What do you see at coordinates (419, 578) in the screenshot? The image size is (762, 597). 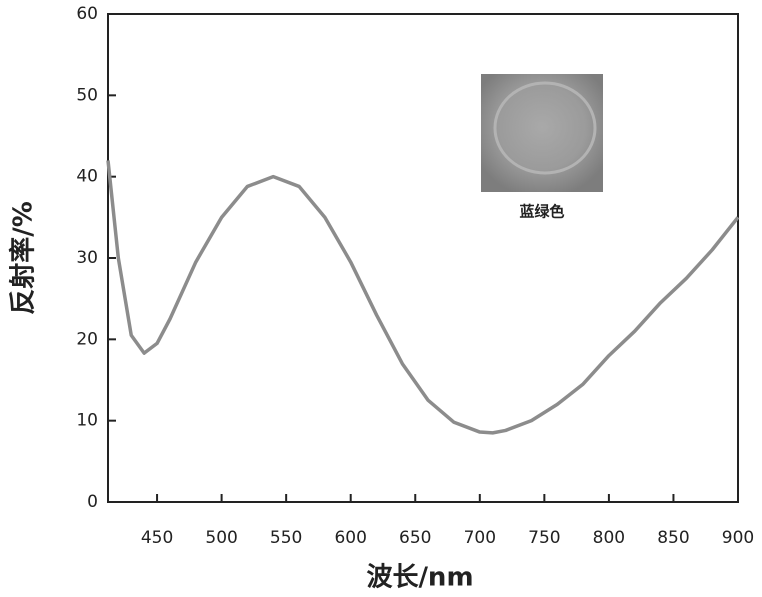 I see `x-axis-label: 波长/nm` at bounding box center [419, 578].